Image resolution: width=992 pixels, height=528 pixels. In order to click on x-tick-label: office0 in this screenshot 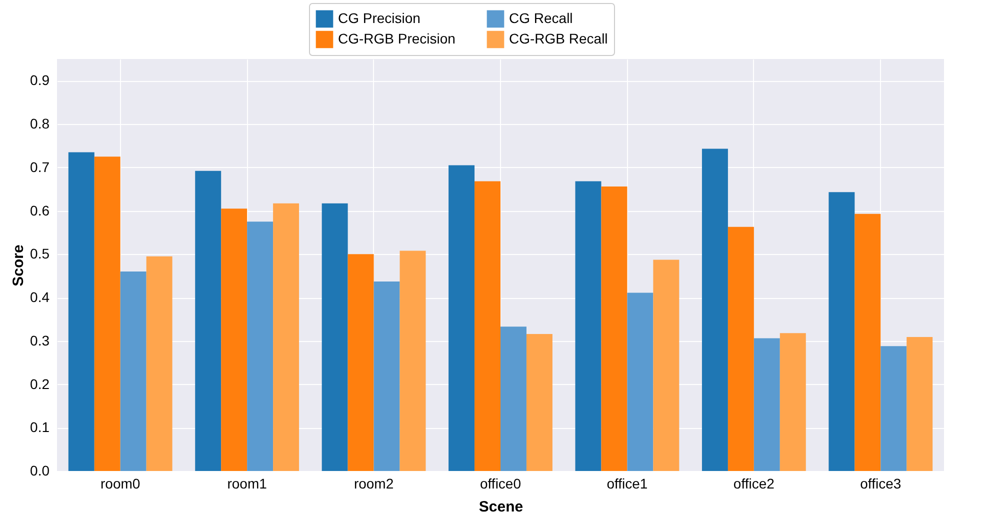, I will do `click(501, 484)`.